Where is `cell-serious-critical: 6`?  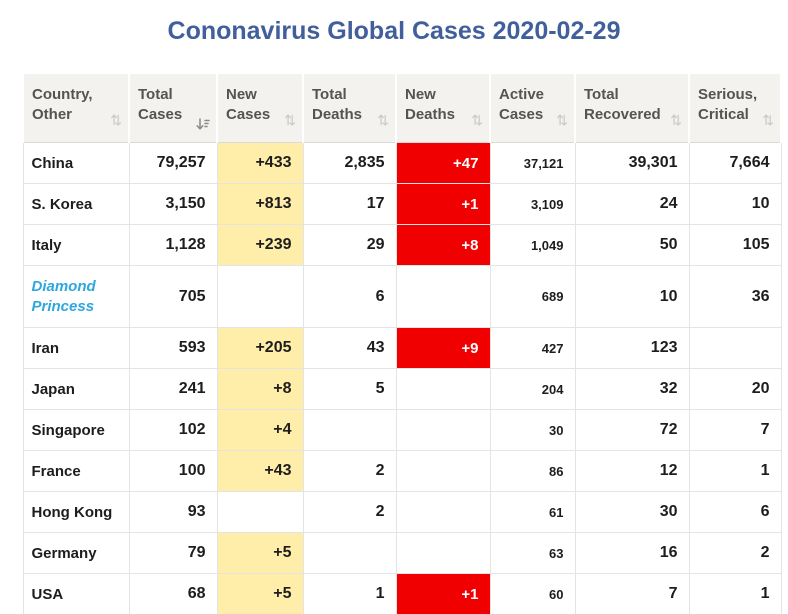 cell-serious-critical: 6 is located at coordinates (735, 512).